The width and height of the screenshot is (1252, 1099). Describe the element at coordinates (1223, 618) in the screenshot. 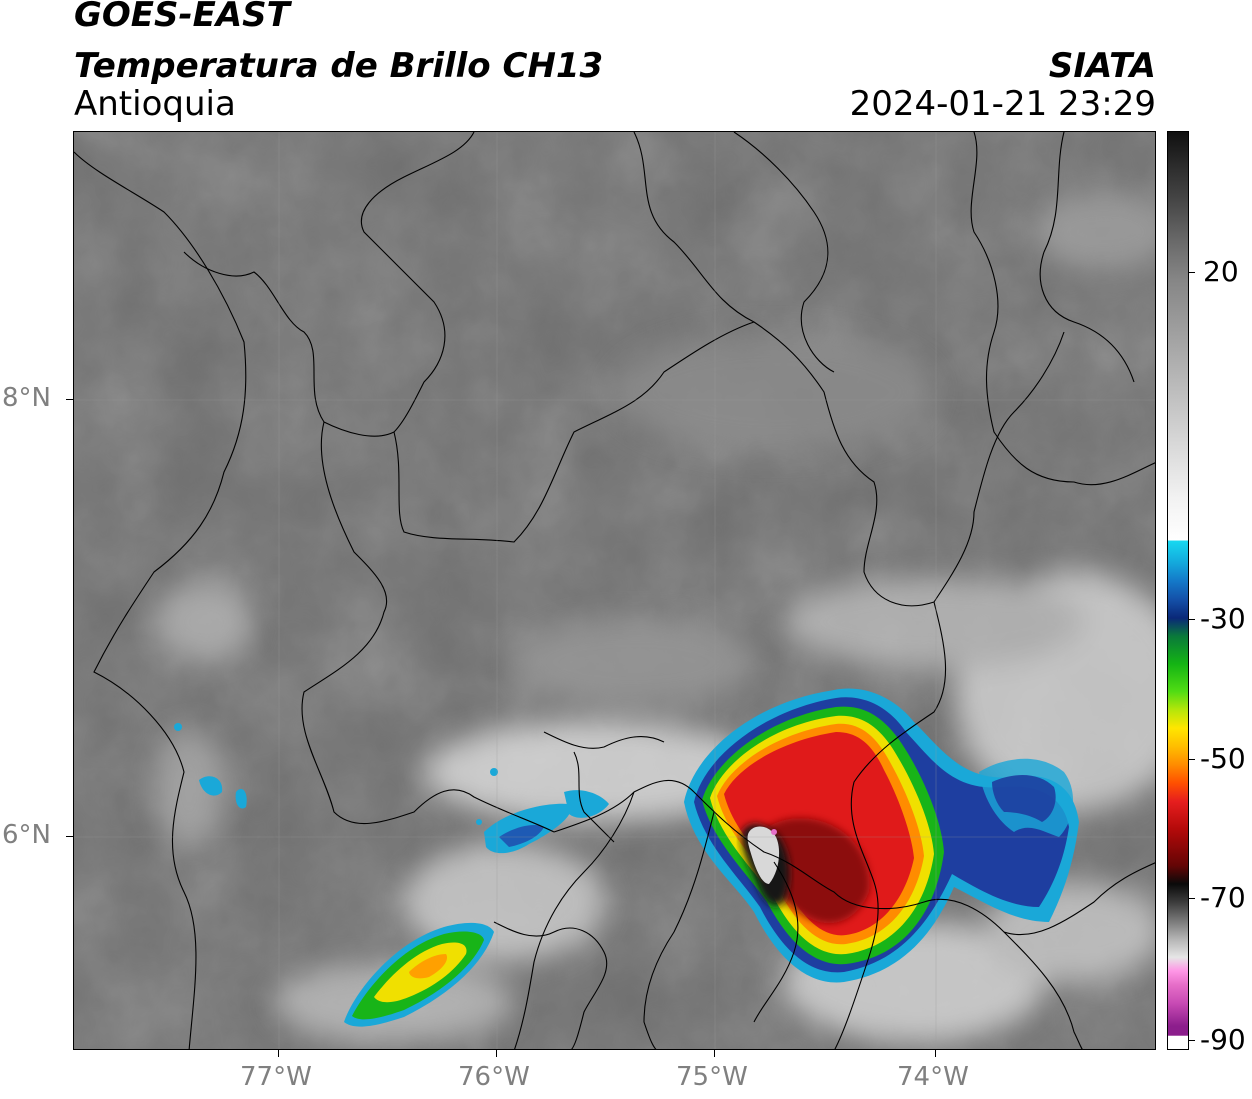

I see `colorbar-label: -30` at that location.